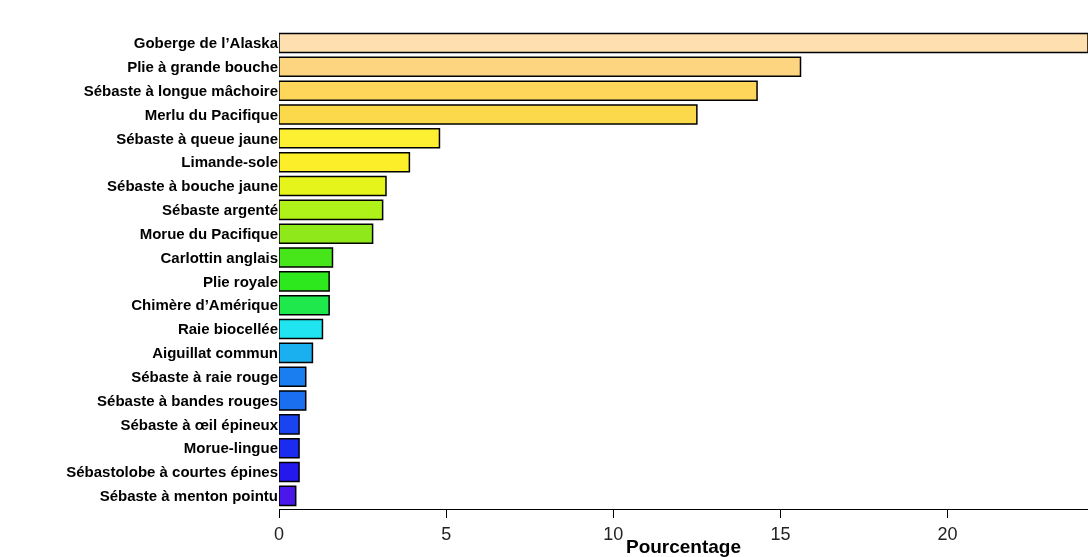  Describe the element at coordinates (180, 90) in the screenshot. I see `y-tick-label: Sébaste à longue mâchoire` at that location.